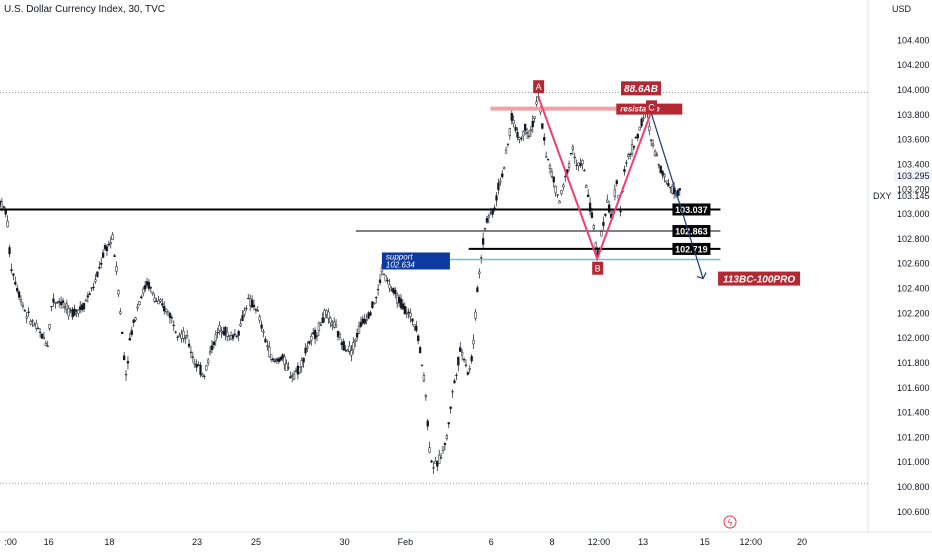 The height and width of the screenshot is (555, 932). What do you see at coordinates (913, 140) in the screenshot?
I see `price-tick-label: 103.600` at bounding box center [913, 140].